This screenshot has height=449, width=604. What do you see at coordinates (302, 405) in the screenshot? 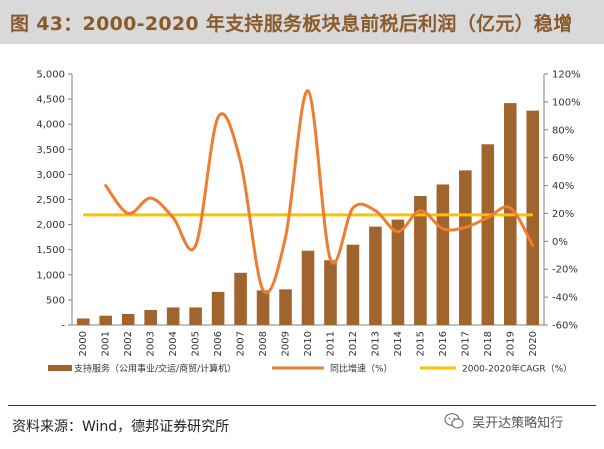
I see `footer-divider` at bounding box center [302, 405].